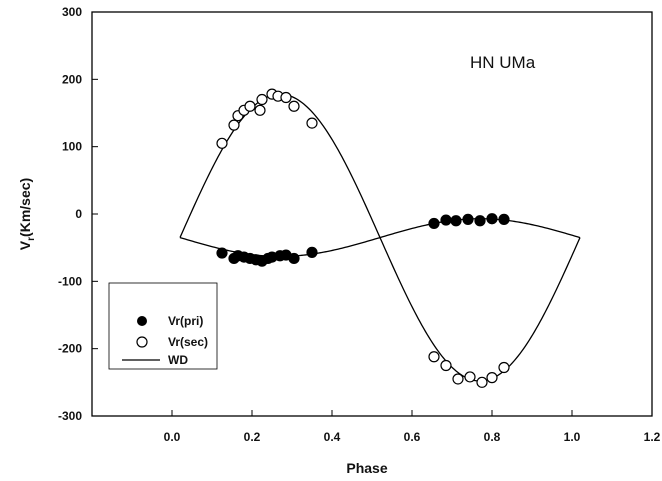 The image size is (662, 481). What do you see at coordinates (142, 321) in the screenshot?
I see `legend-marker-pri` at bounding box center [142, 321].